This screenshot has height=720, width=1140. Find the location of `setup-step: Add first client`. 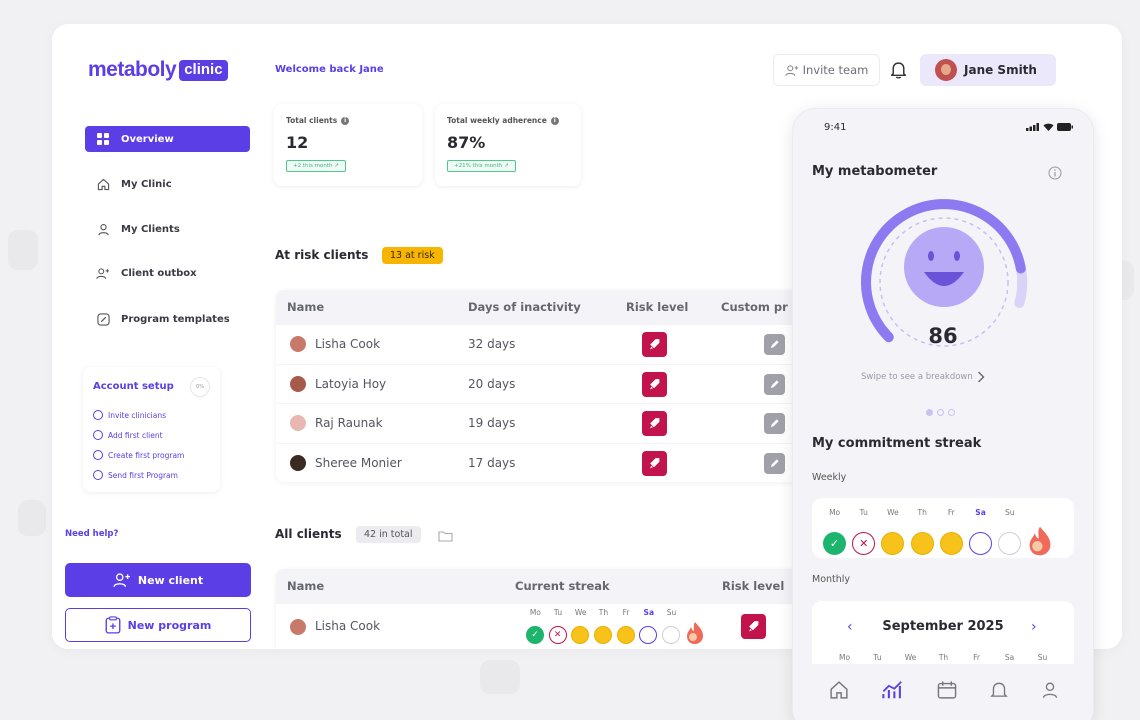

setup-step: Add first client is located at coordinates (128, 435).